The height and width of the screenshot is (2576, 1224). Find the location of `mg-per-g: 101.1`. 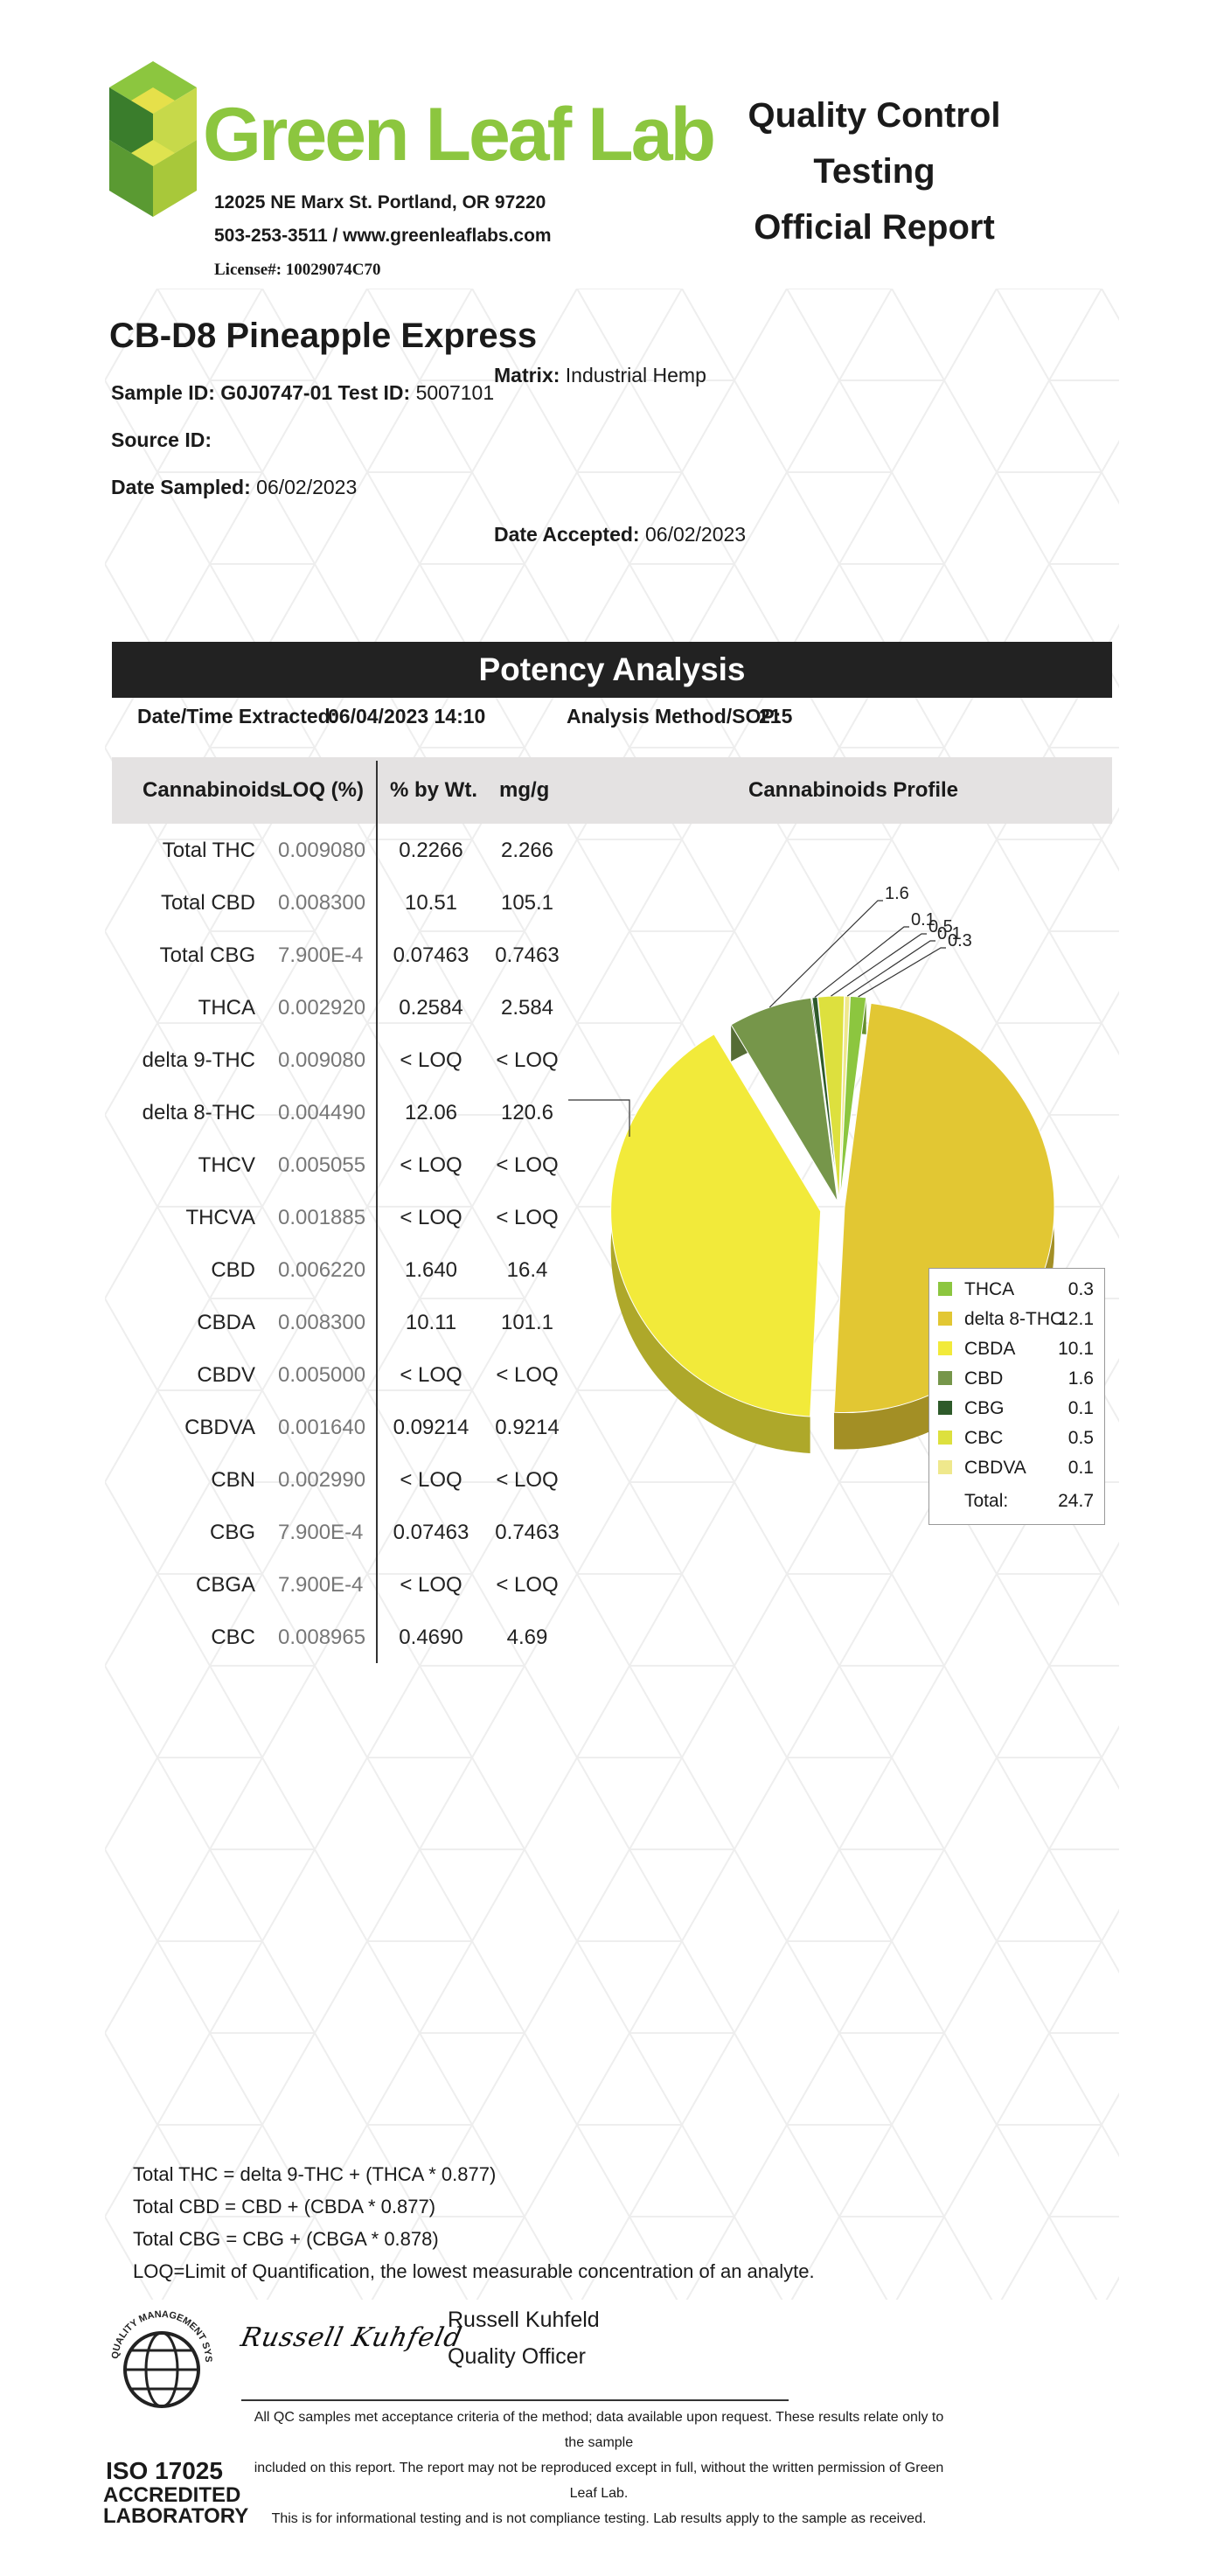

mg-per-g: 101.1 is located at coordinates (527, 1322).